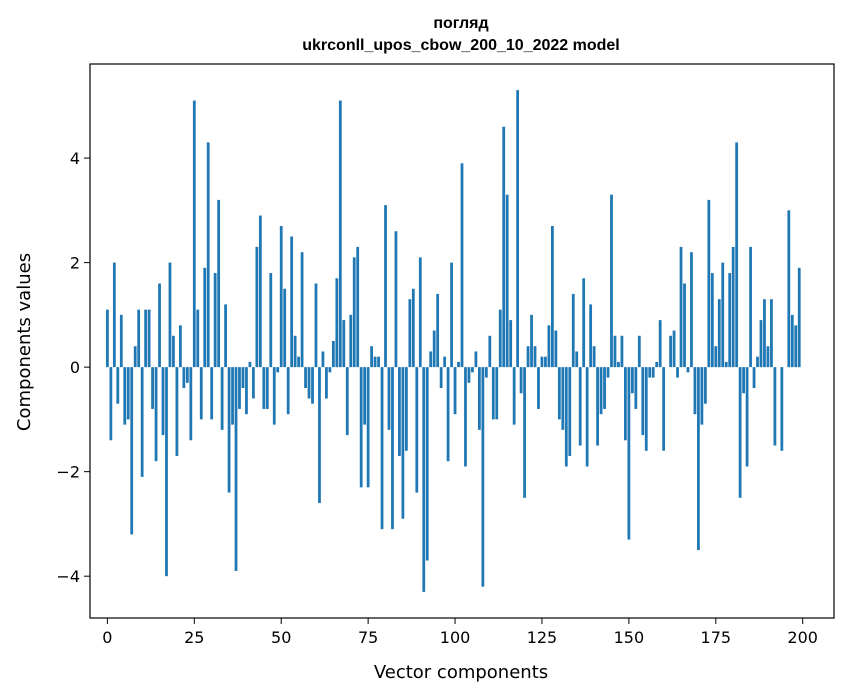 The height and width of the screenshot is (696, 847). What do you see at coordinates (75, 367) in the screenshot?
I see `y-tick-label: 0` at bounding box center [75, 367].